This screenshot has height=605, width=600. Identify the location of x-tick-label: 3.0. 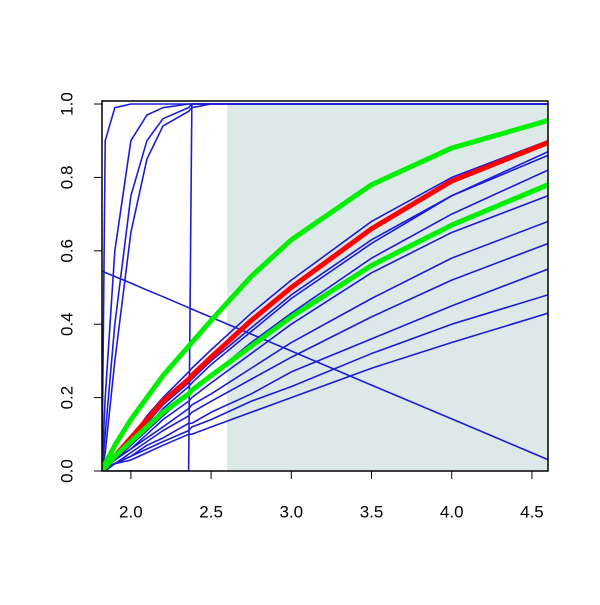
(291, 511).